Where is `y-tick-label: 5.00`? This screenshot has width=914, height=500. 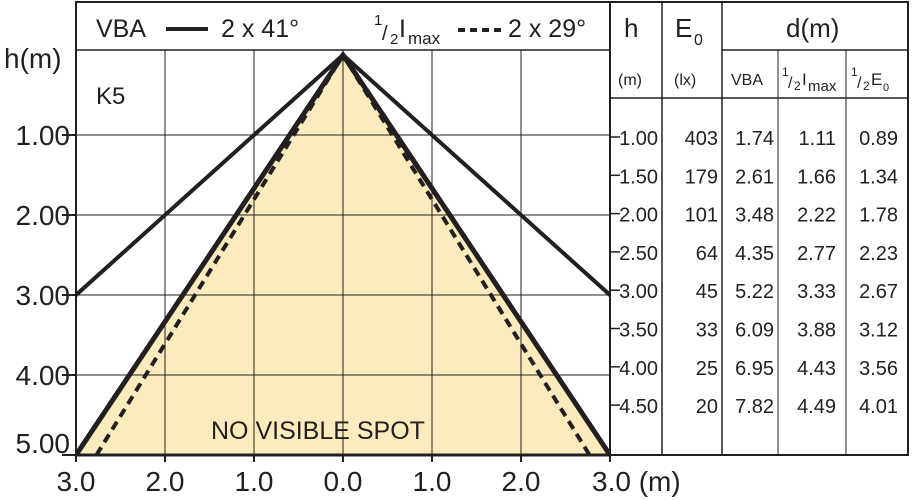
y-tick-label: 5.00 is located at coordinates (43, 443).